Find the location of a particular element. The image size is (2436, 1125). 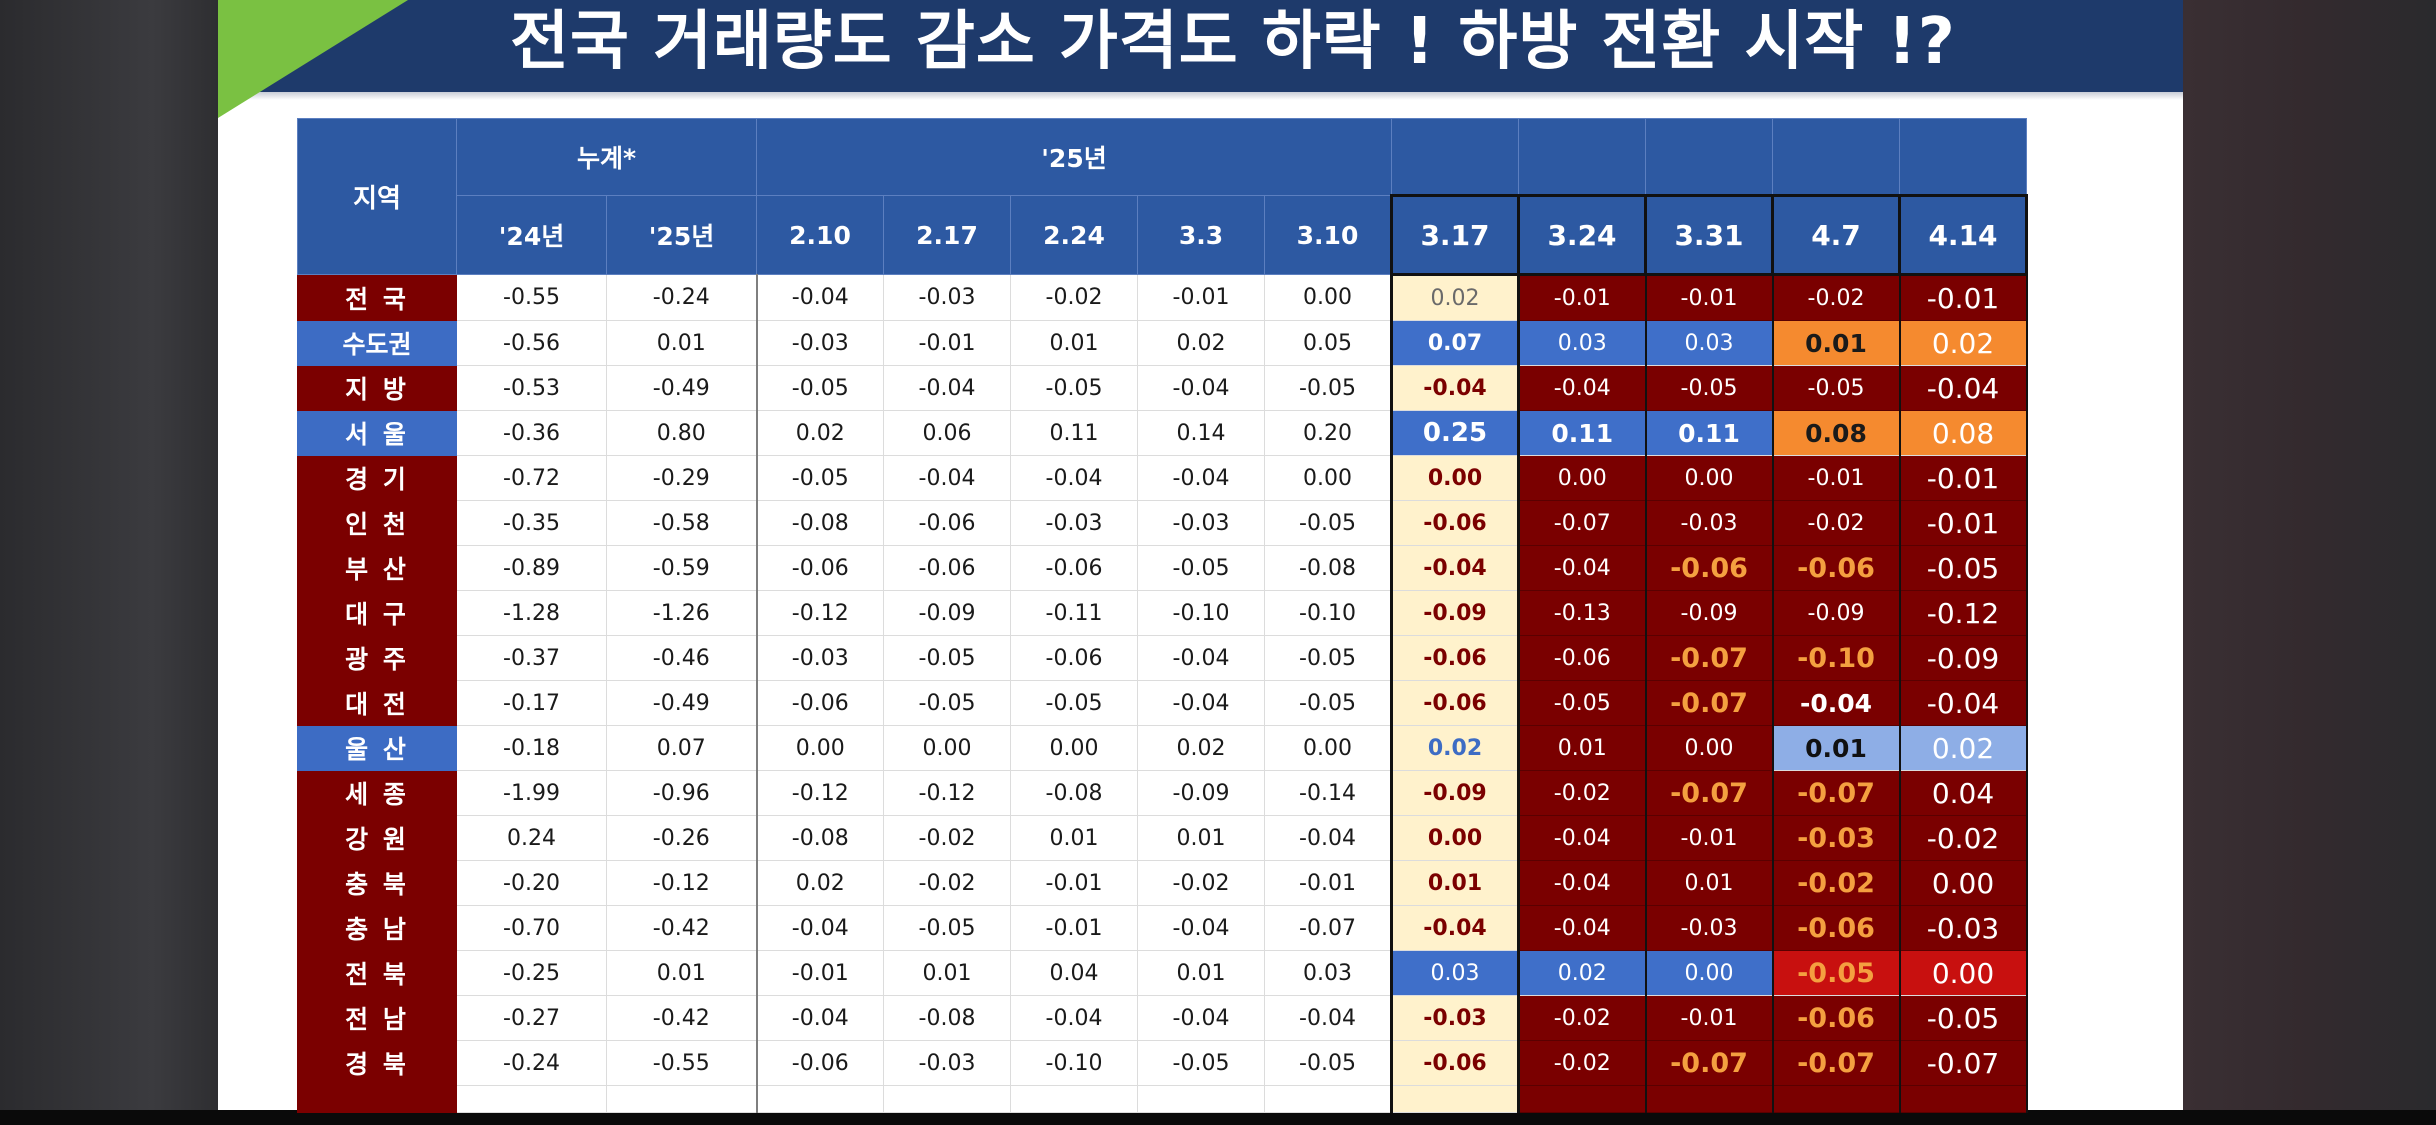

value-cell: -0.96 is located at coordinates (682, 793).